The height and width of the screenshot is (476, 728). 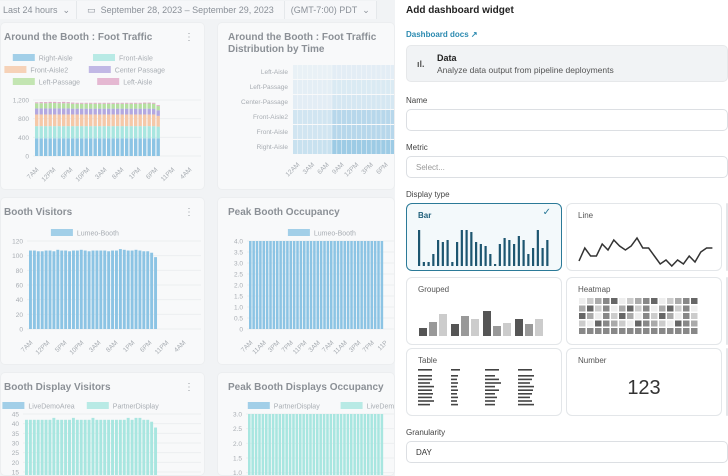 I want to click on y-tick-label: 80, so click(x=20, y=271).